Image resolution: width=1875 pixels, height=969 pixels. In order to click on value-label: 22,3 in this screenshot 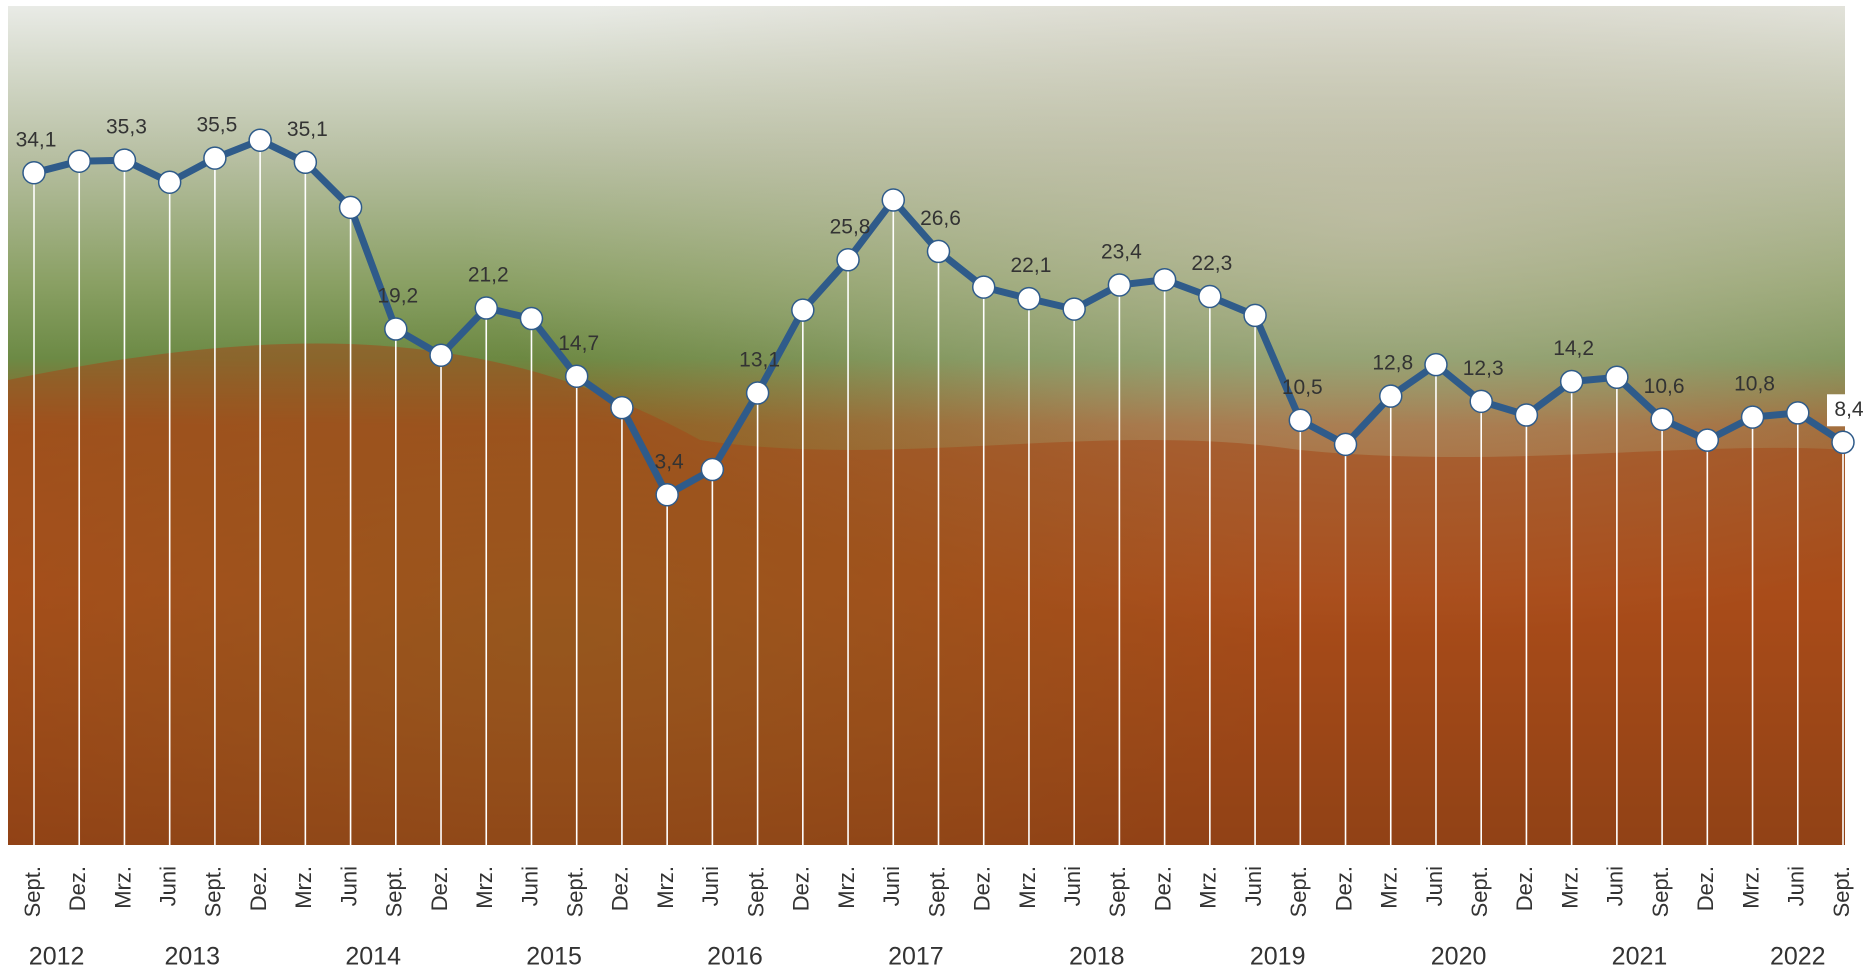, I will do `click(1211, 263)`.